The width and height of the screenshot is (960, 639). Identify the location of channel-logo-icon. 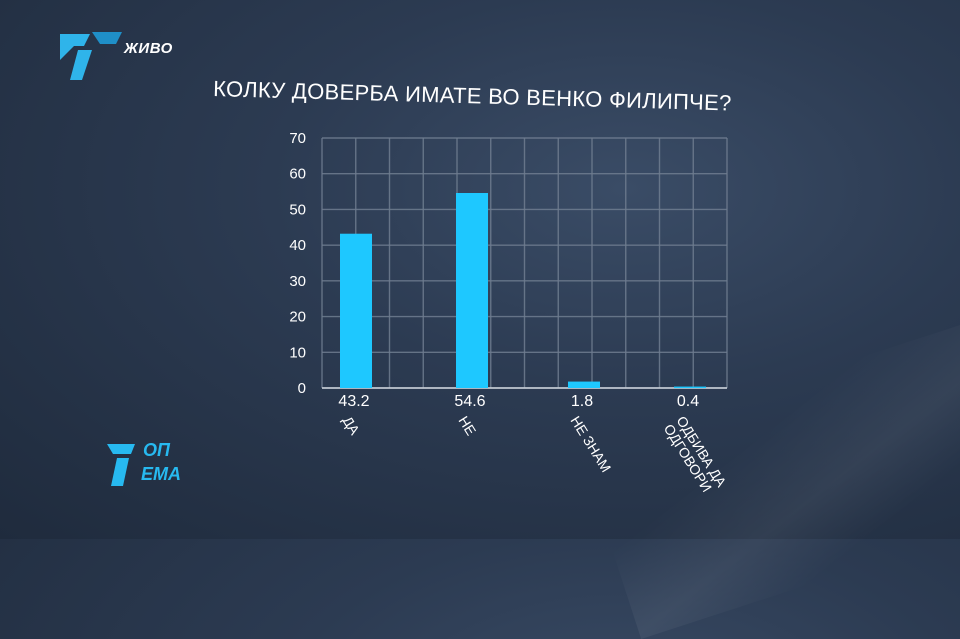
(91, 56).